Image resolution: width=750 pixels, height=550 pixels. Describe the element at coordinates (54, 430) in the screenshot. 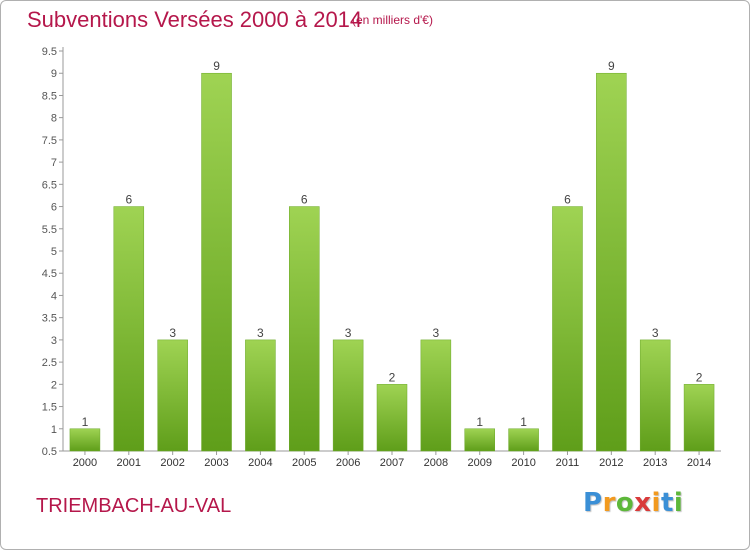

I see `y-tick-label: 1` at that location.